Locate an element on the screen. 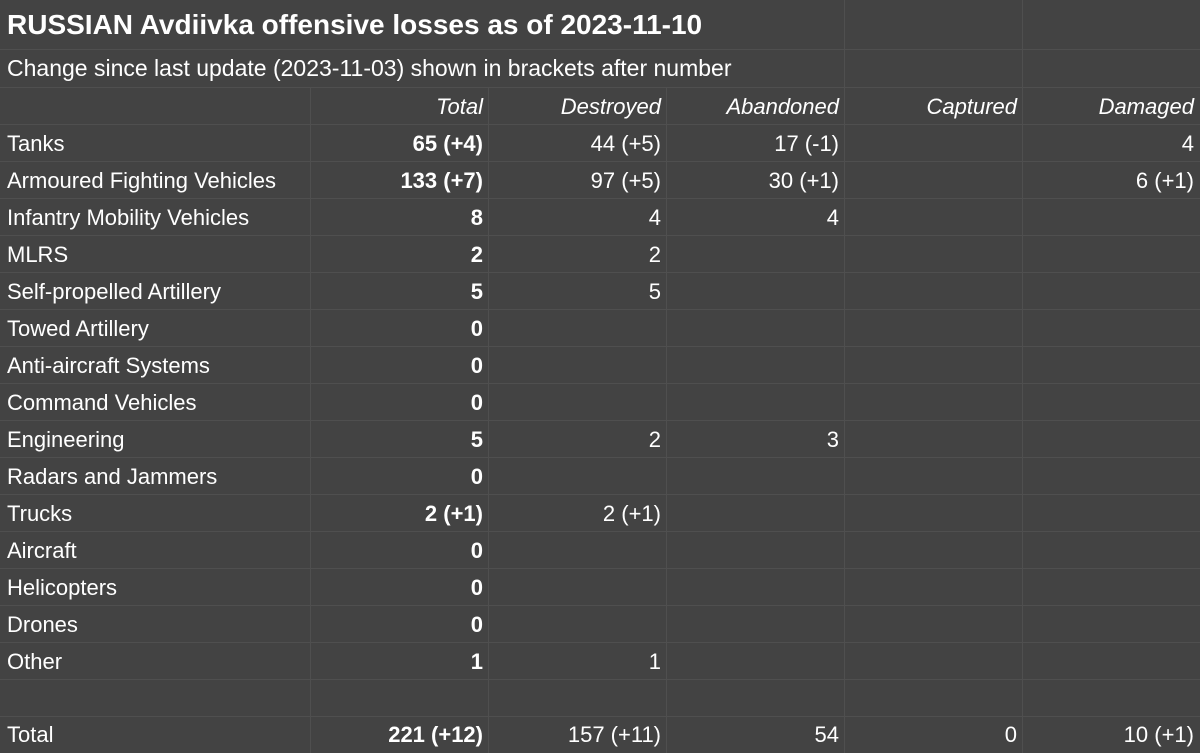 This screenshot has width=1200, height=753. cell-label: MLRS is located at coordinates (38, 254).